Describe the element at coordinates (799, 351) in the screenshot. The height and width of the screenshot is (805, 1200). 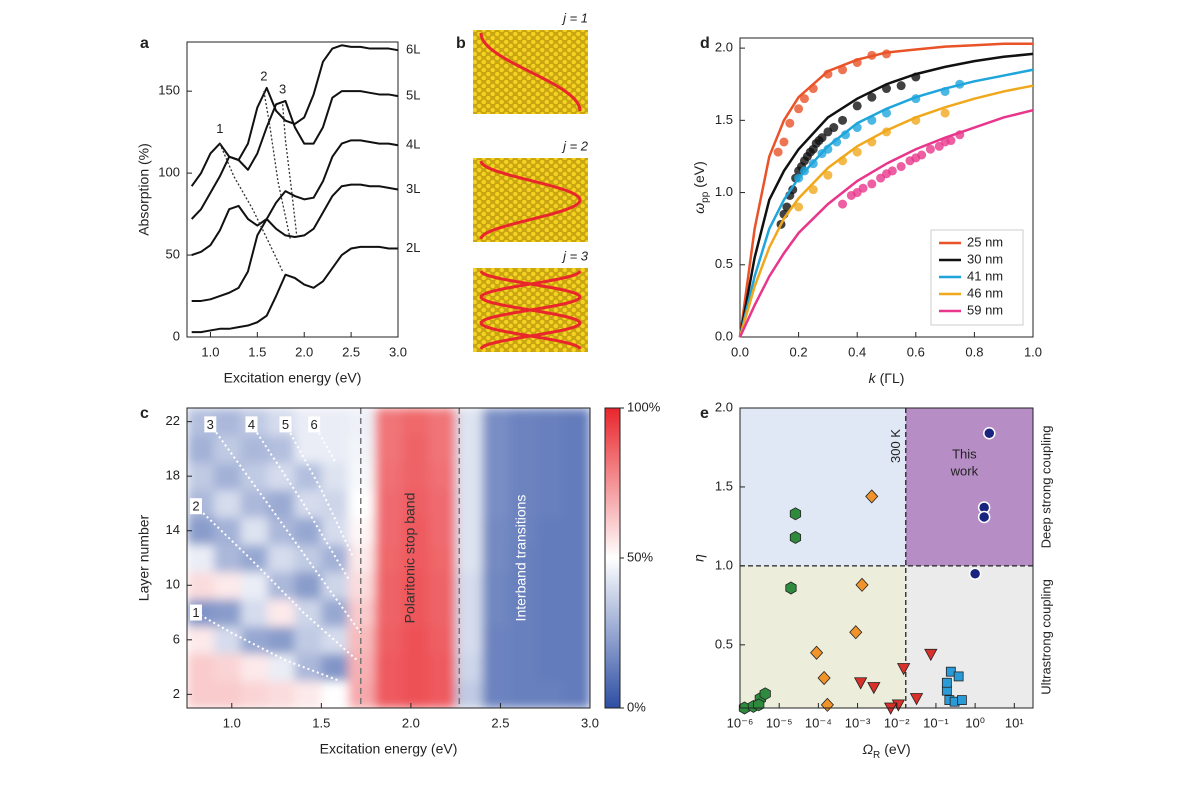
I see `x-tick-label: 0.2` at that location.